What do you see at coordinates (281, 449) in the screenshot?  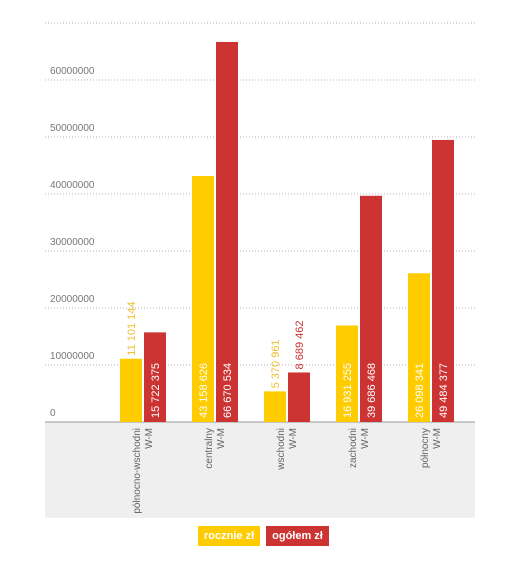 I see `category-label: wschodni` at bounding box center [281, 449].